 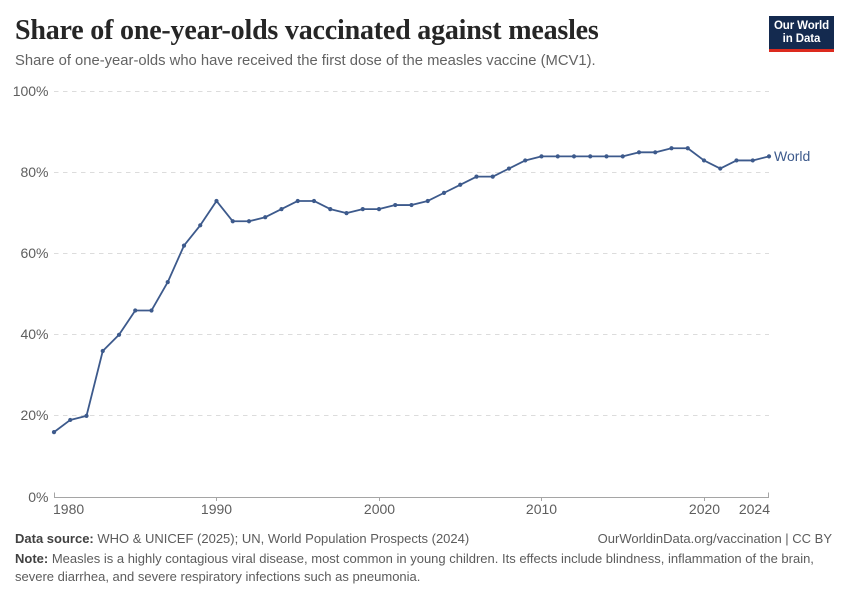 I want to click on y-tick-label: 40%, so click(x=34, y=334).